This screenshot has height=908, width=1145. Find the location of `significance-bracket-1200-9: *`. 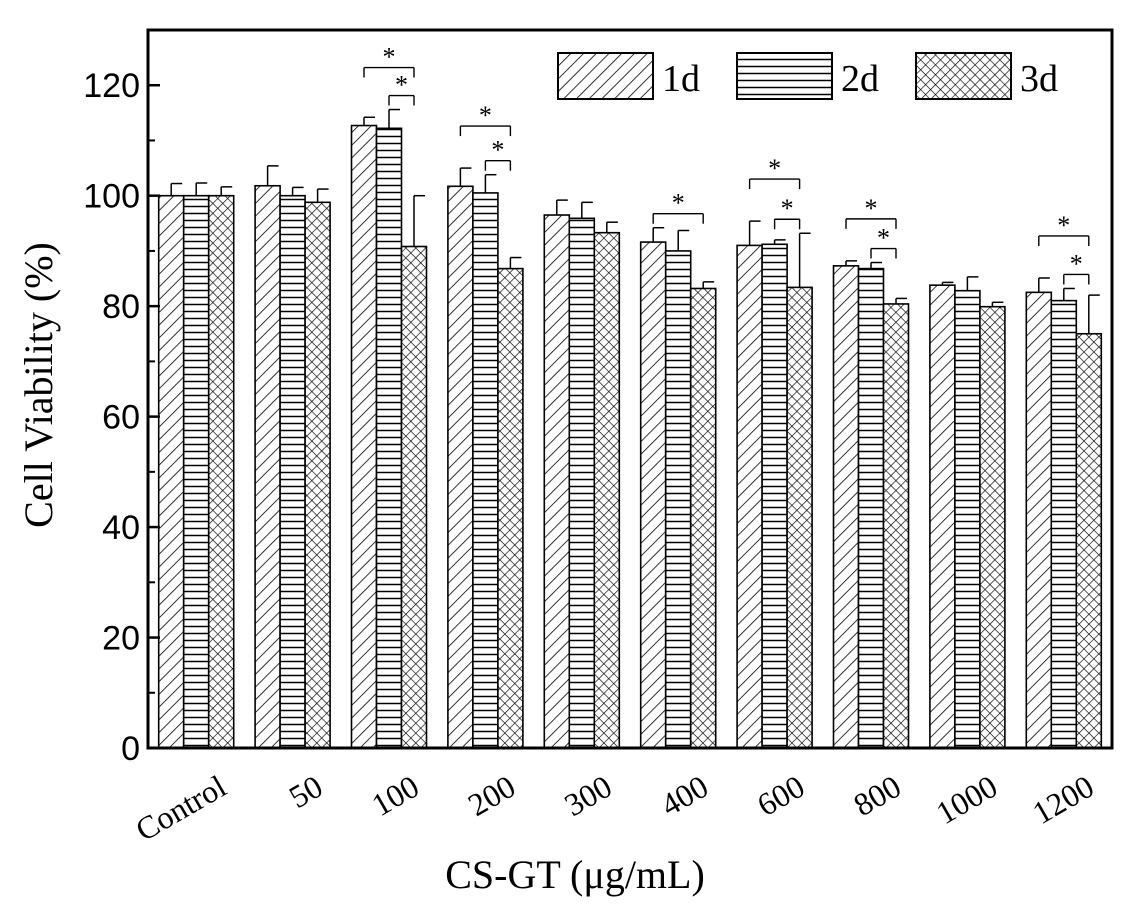

significance-bracket-1200-9: * is located at coordinates (1064, 228).